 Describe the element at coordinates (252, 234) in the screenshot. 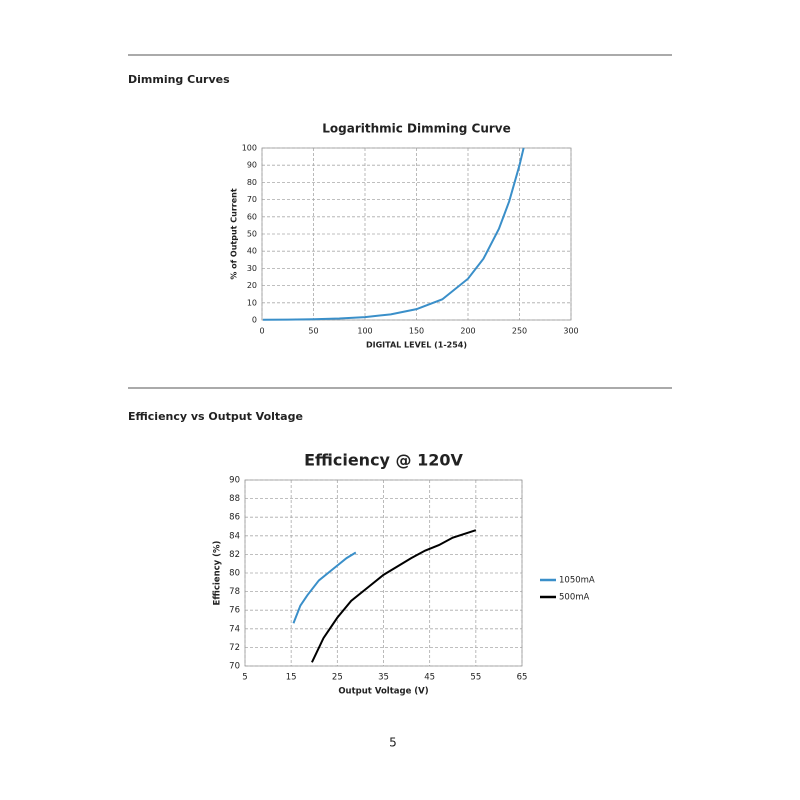

I see `y-tick-label: 50` at that location.